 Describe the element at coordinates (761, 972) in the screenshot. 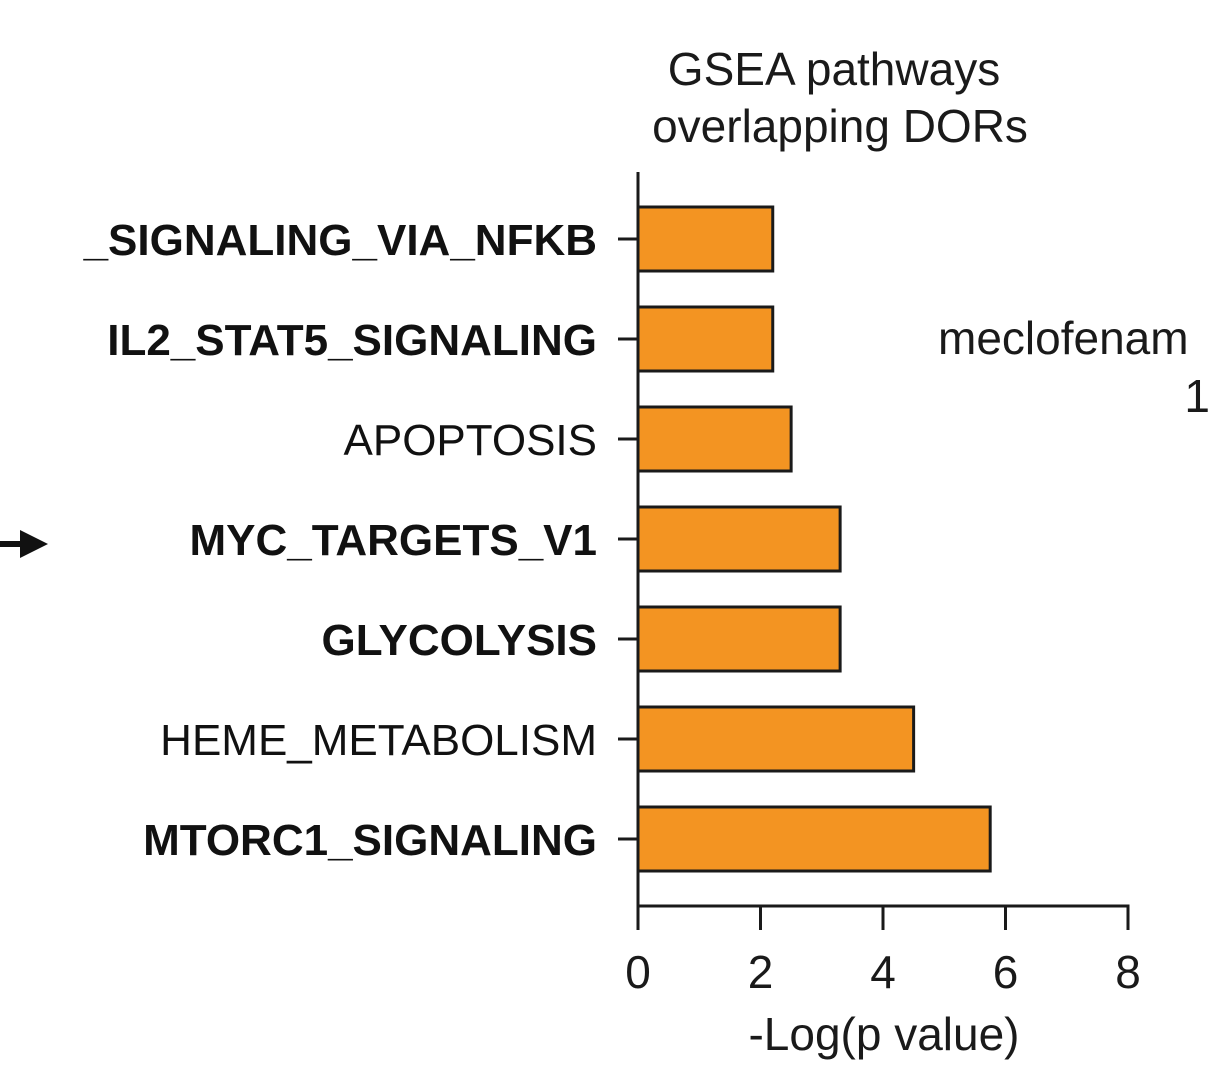

I see `x-tick-label-2: 2` at that location.